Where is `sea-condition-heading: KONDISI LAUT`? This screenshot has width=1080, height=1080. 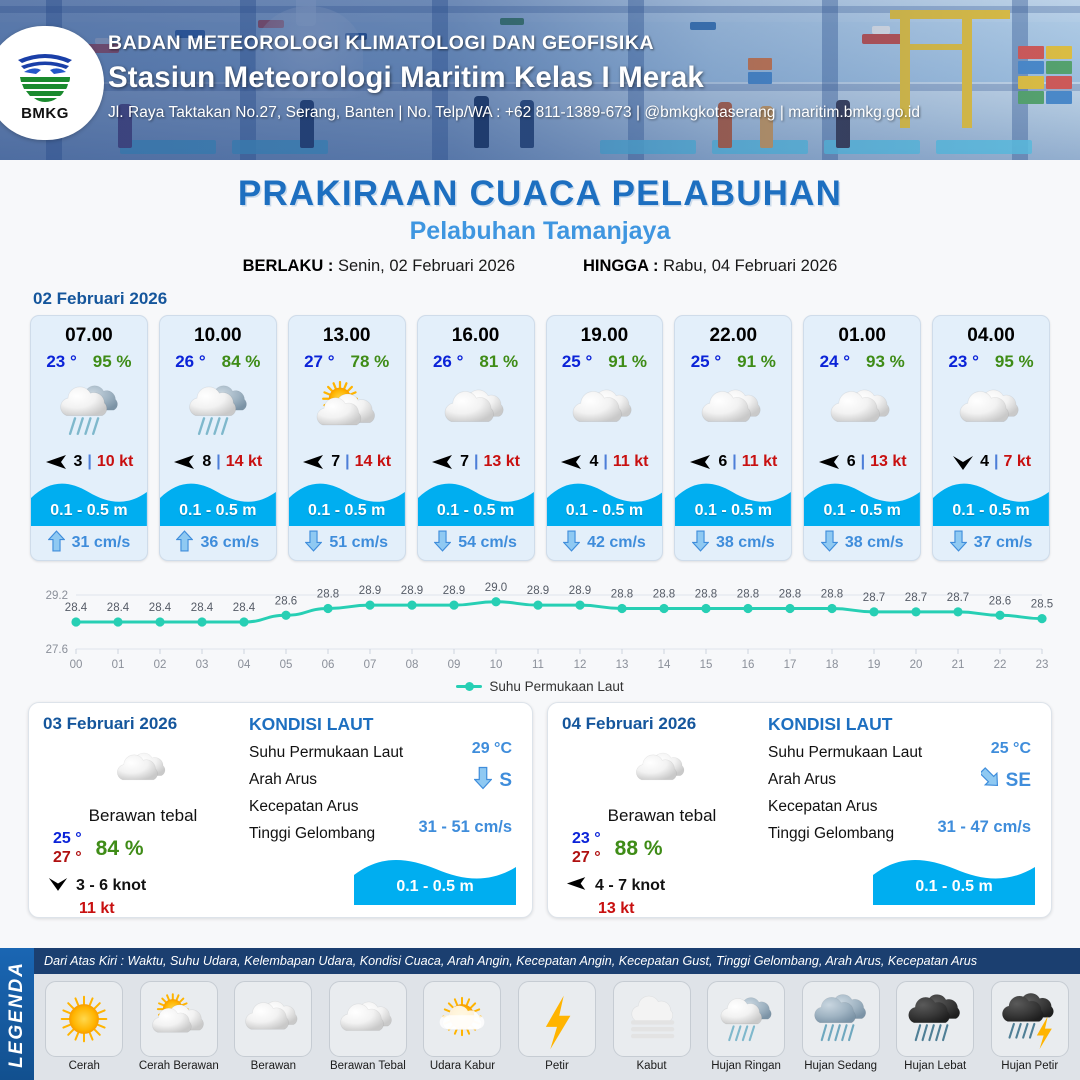 sea-condition-heading: KONDISI LAUT is located at coordinates (830, 724).